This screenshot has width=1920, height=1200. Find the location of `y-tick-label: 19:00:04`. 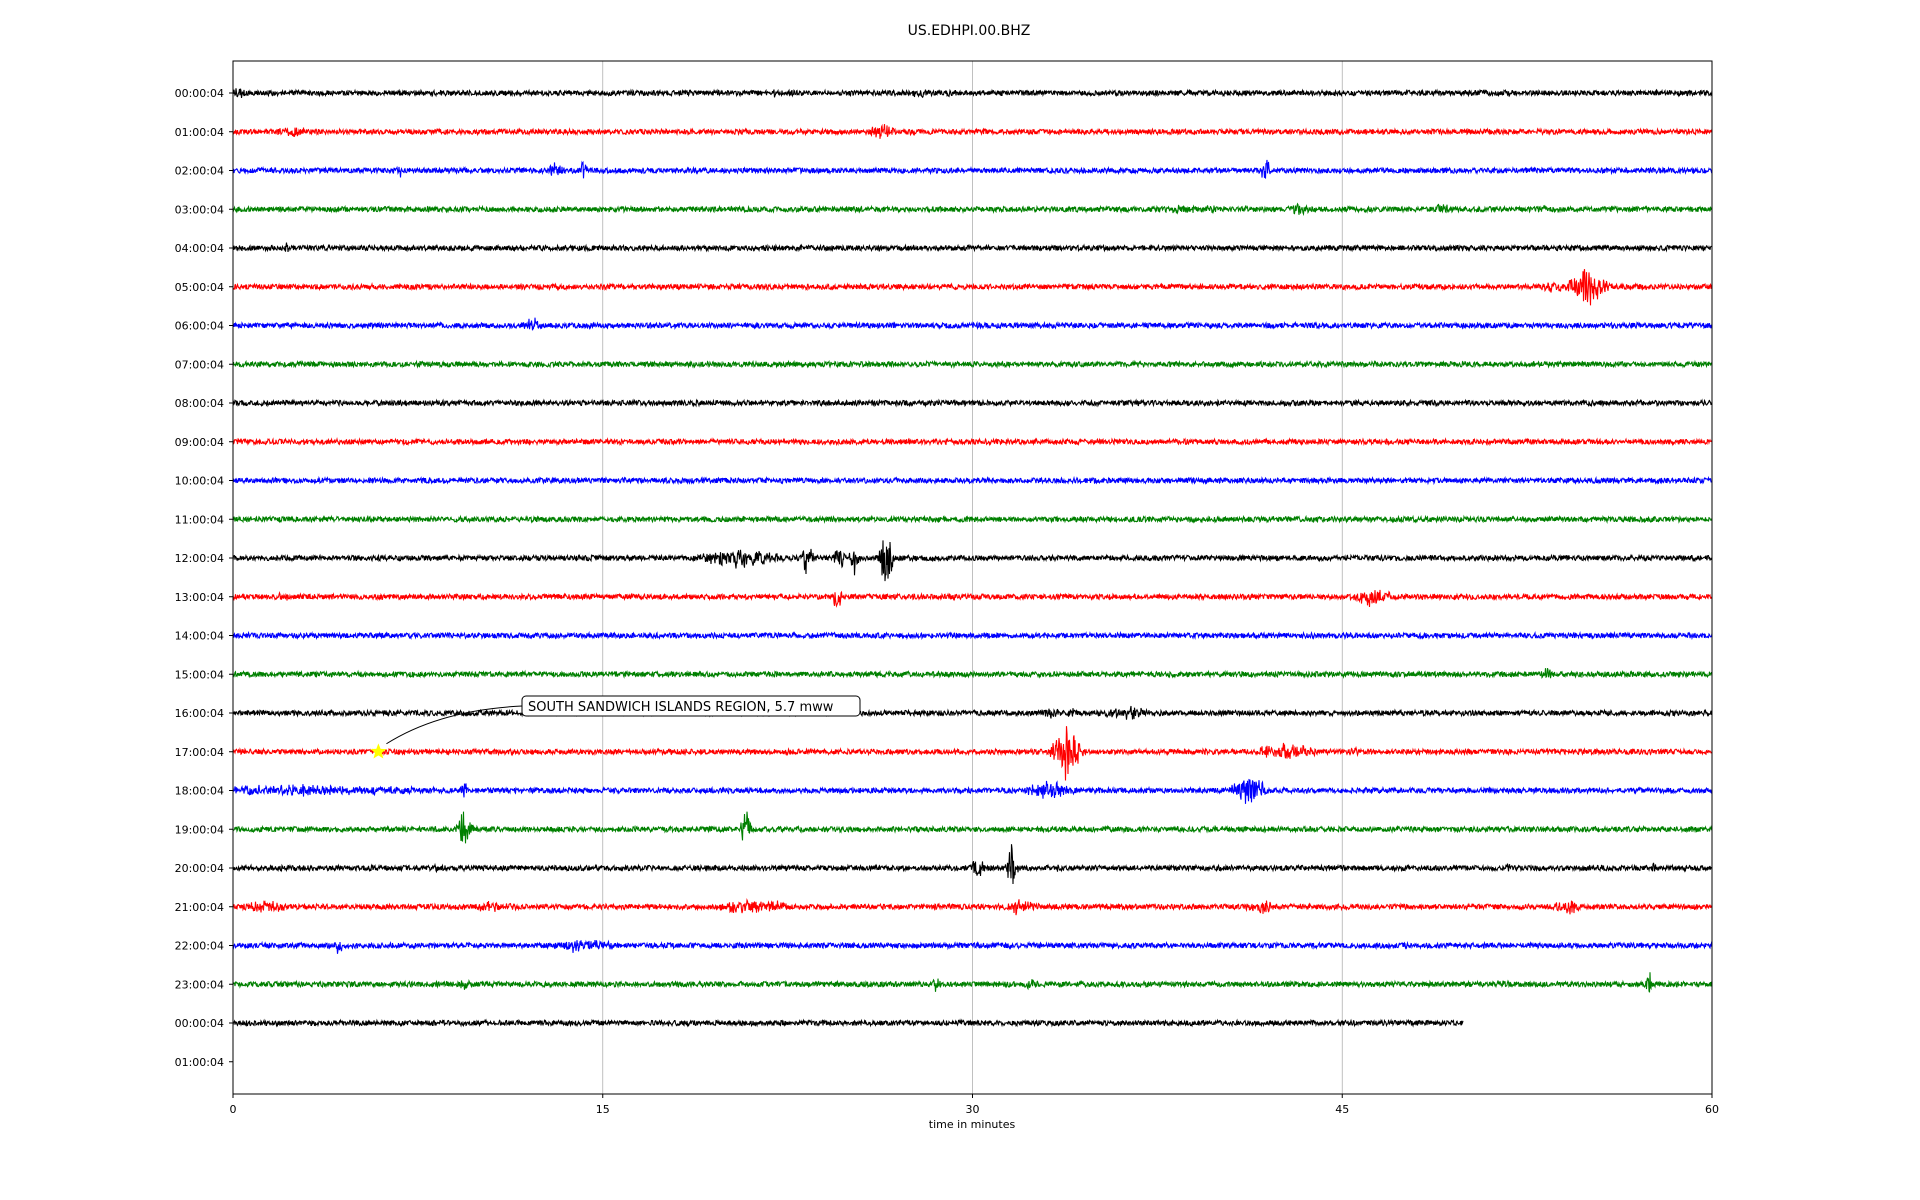

y-tick-label: 19:00:04 is located at coordinates (199, 829).